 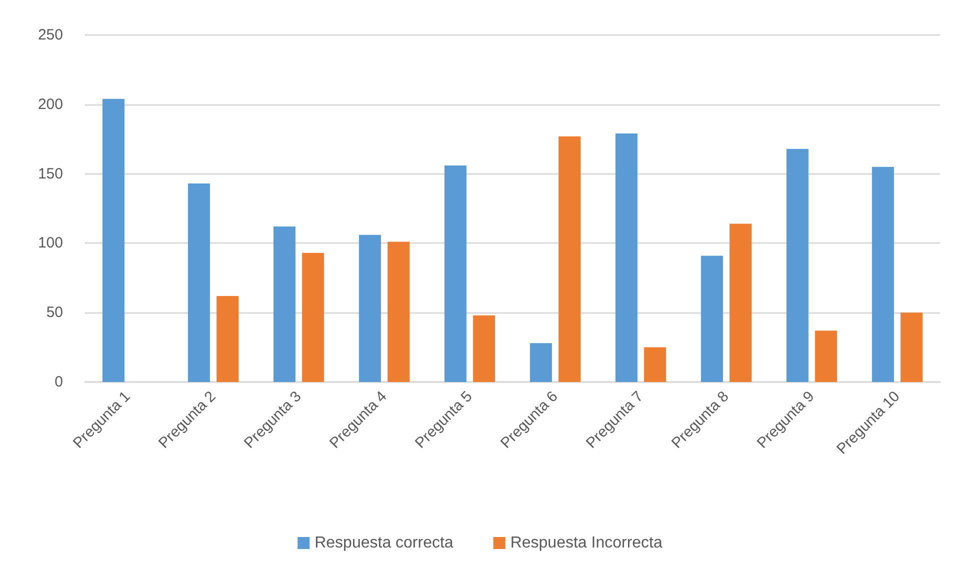 I want to click on legend-label: Respuesta correcta, so click(x=384, y=543).